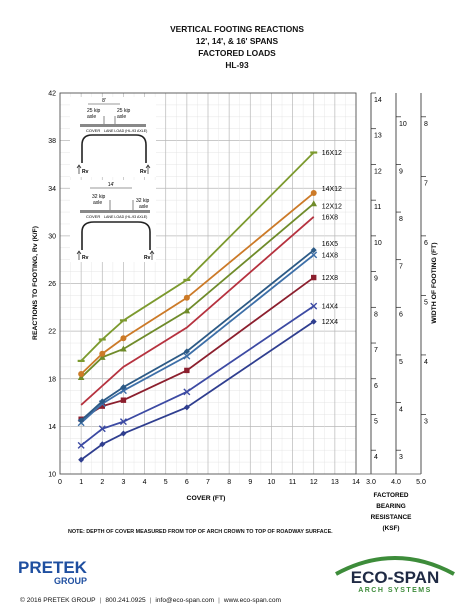 This screenshot has height=611, width=474. What do you see at coordinates (52, 332) in the screenshot?
I see `y-tick-label: 22` at bounding box center [52, 332].